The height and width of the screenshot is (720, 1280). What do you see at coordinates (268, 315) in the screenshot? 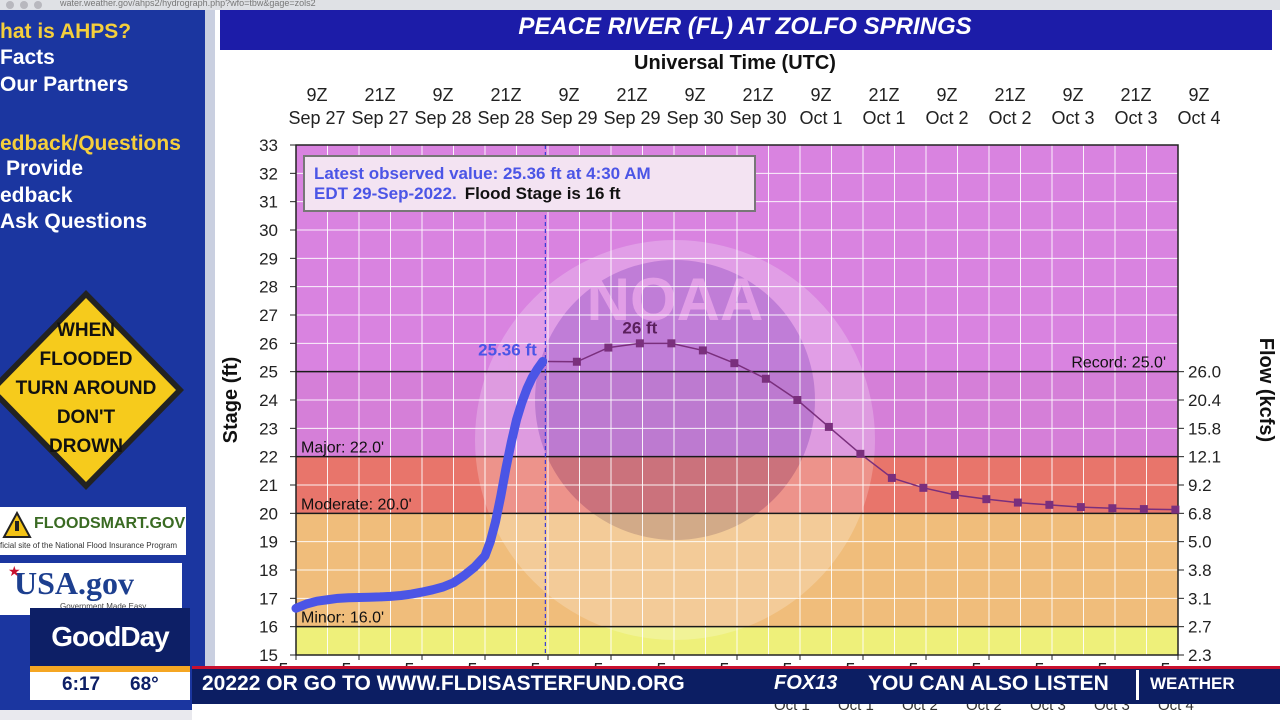
I see `y-tick-label: 27` at bounding box center [268, 315].